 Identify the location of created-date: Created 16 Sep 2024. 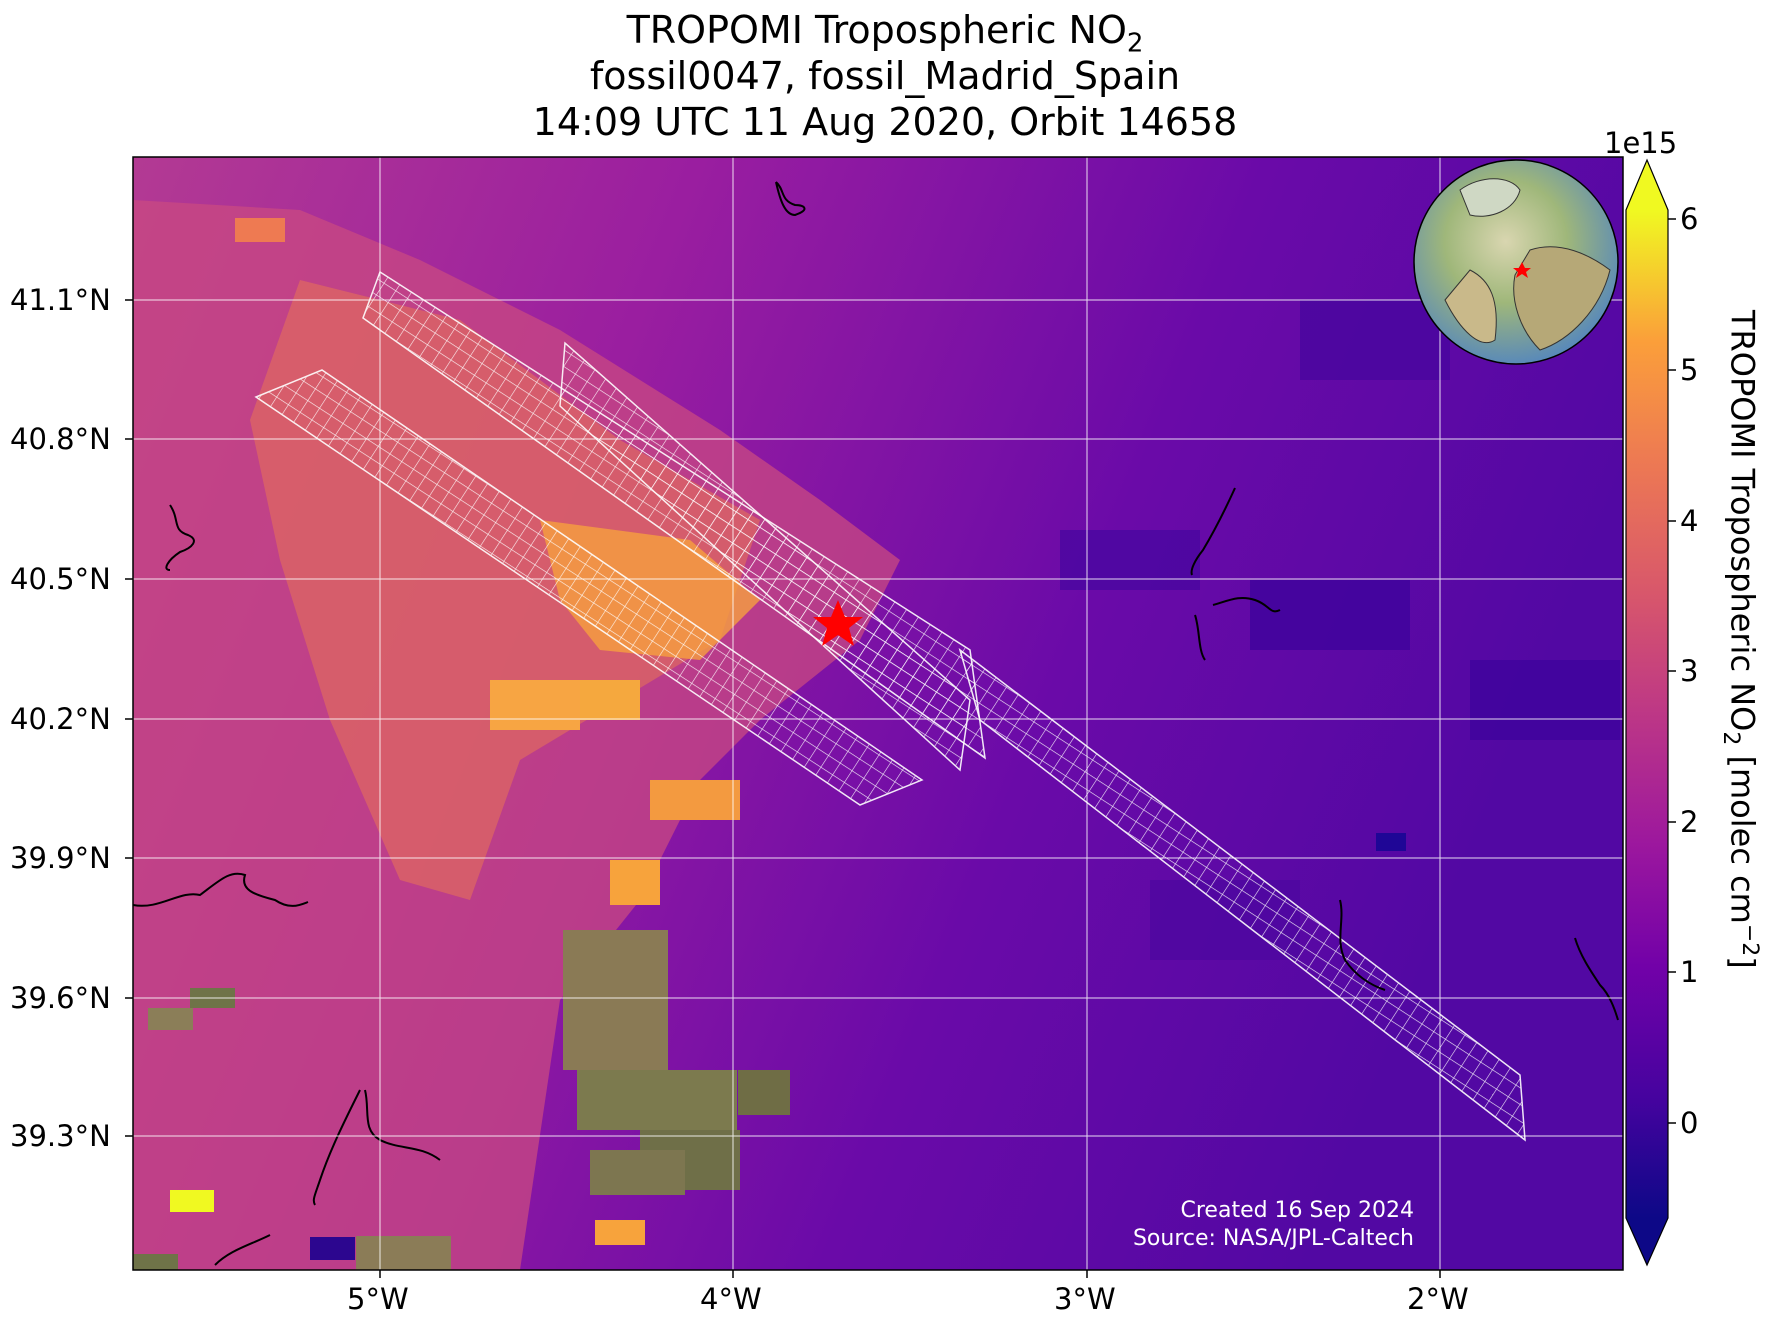
(1297, 1210).